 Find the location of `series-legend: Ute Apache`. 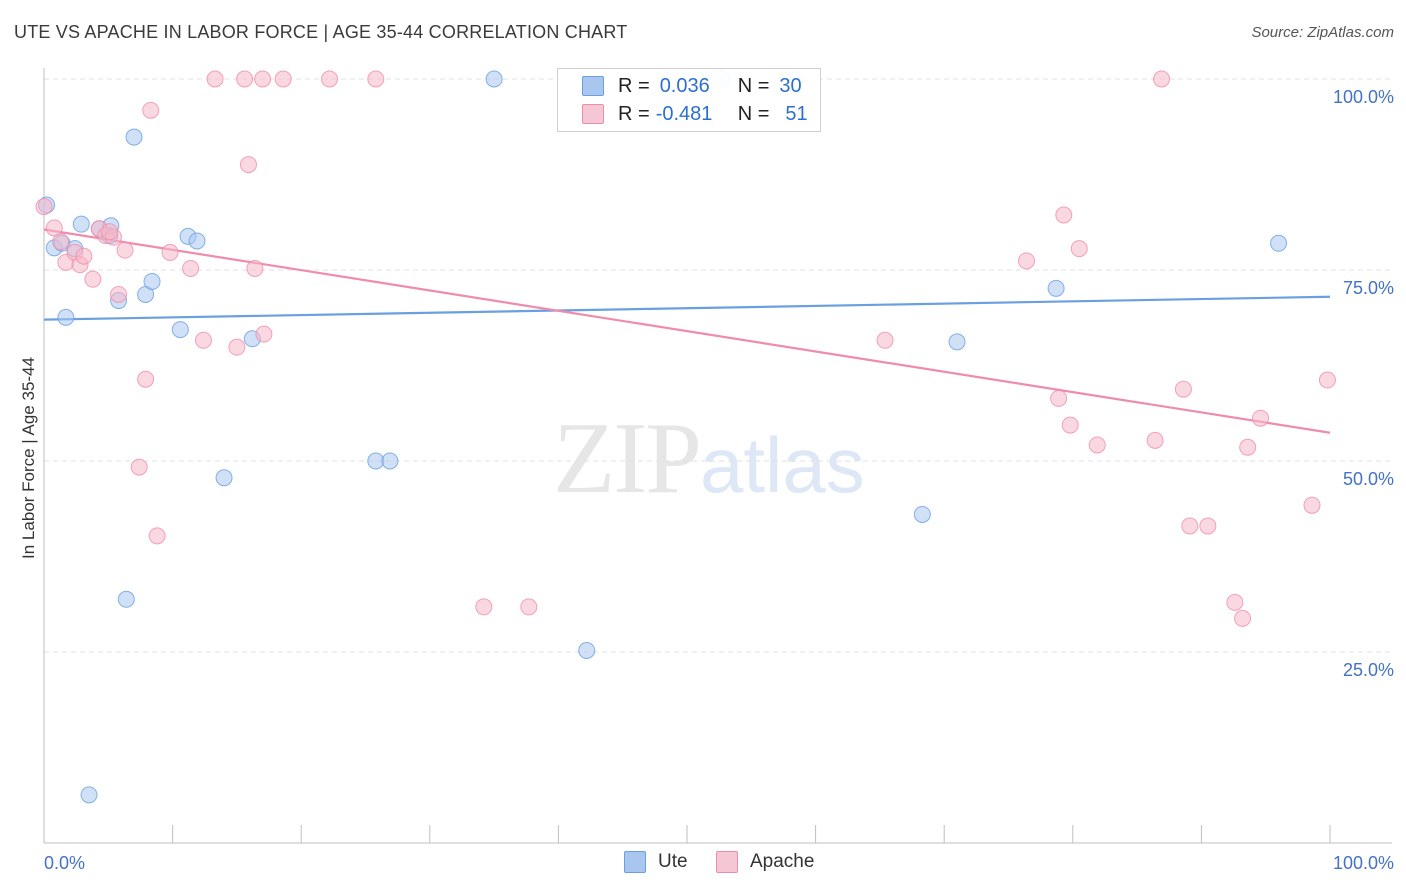

series-legend: Ute Apache is located at coordinates (703, 864).